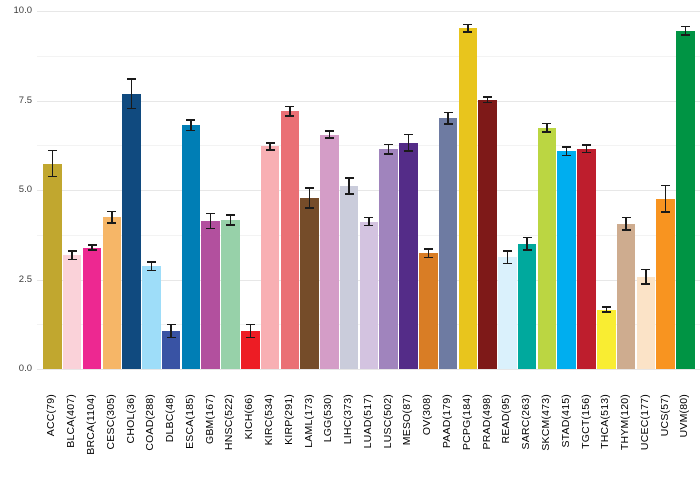  What do you see at coordinates (328, 418) in the screenshot?
I see `x-tick-label: LGG(530)` at bounding box center [328, 418].